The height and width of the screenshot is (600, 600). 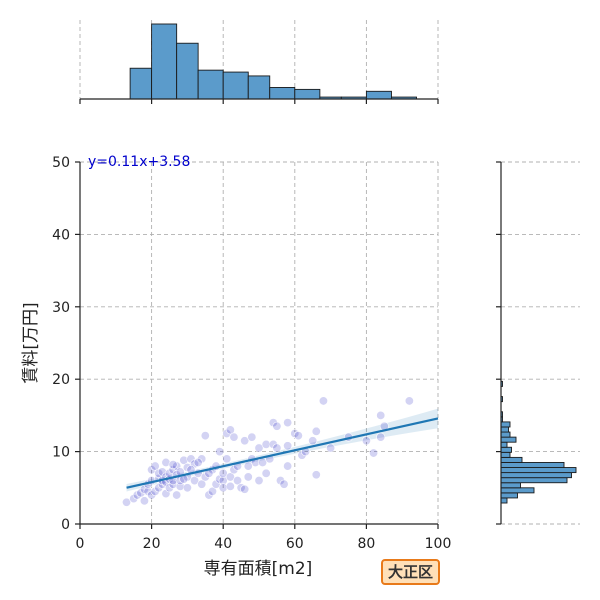 What do you see at coordinates (258, 569) in the screenshot?
I see `x-axis-title: 専有面積[m2]` at bounding box center [258, 569].